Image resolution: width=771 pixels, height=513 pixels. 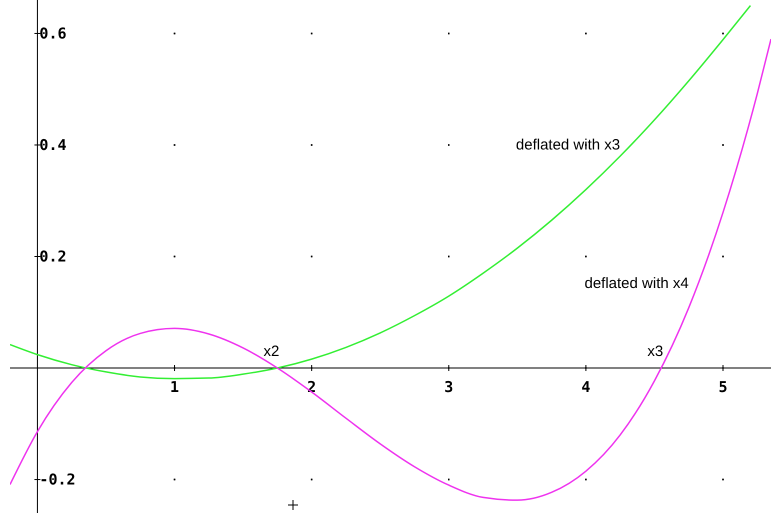 What do you see at coordinates (271, 351) in the screenshot?
I see `annotation: x2` at bounding box center [271, 351].